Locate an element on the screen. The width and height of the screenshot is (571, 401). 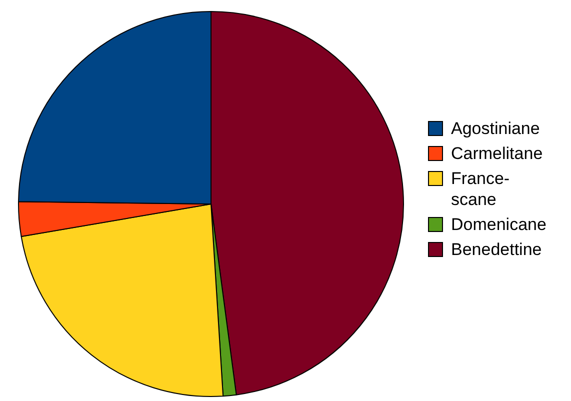
legend-label: Benedettine is located at coordinates (497, 249).